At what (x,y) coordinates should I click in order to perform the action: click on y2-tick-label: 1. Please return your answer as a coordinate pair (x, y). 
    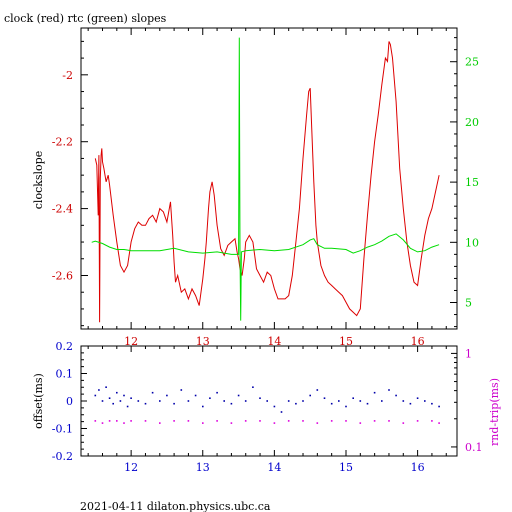
    Looking at the image, I should click on (468, 353).